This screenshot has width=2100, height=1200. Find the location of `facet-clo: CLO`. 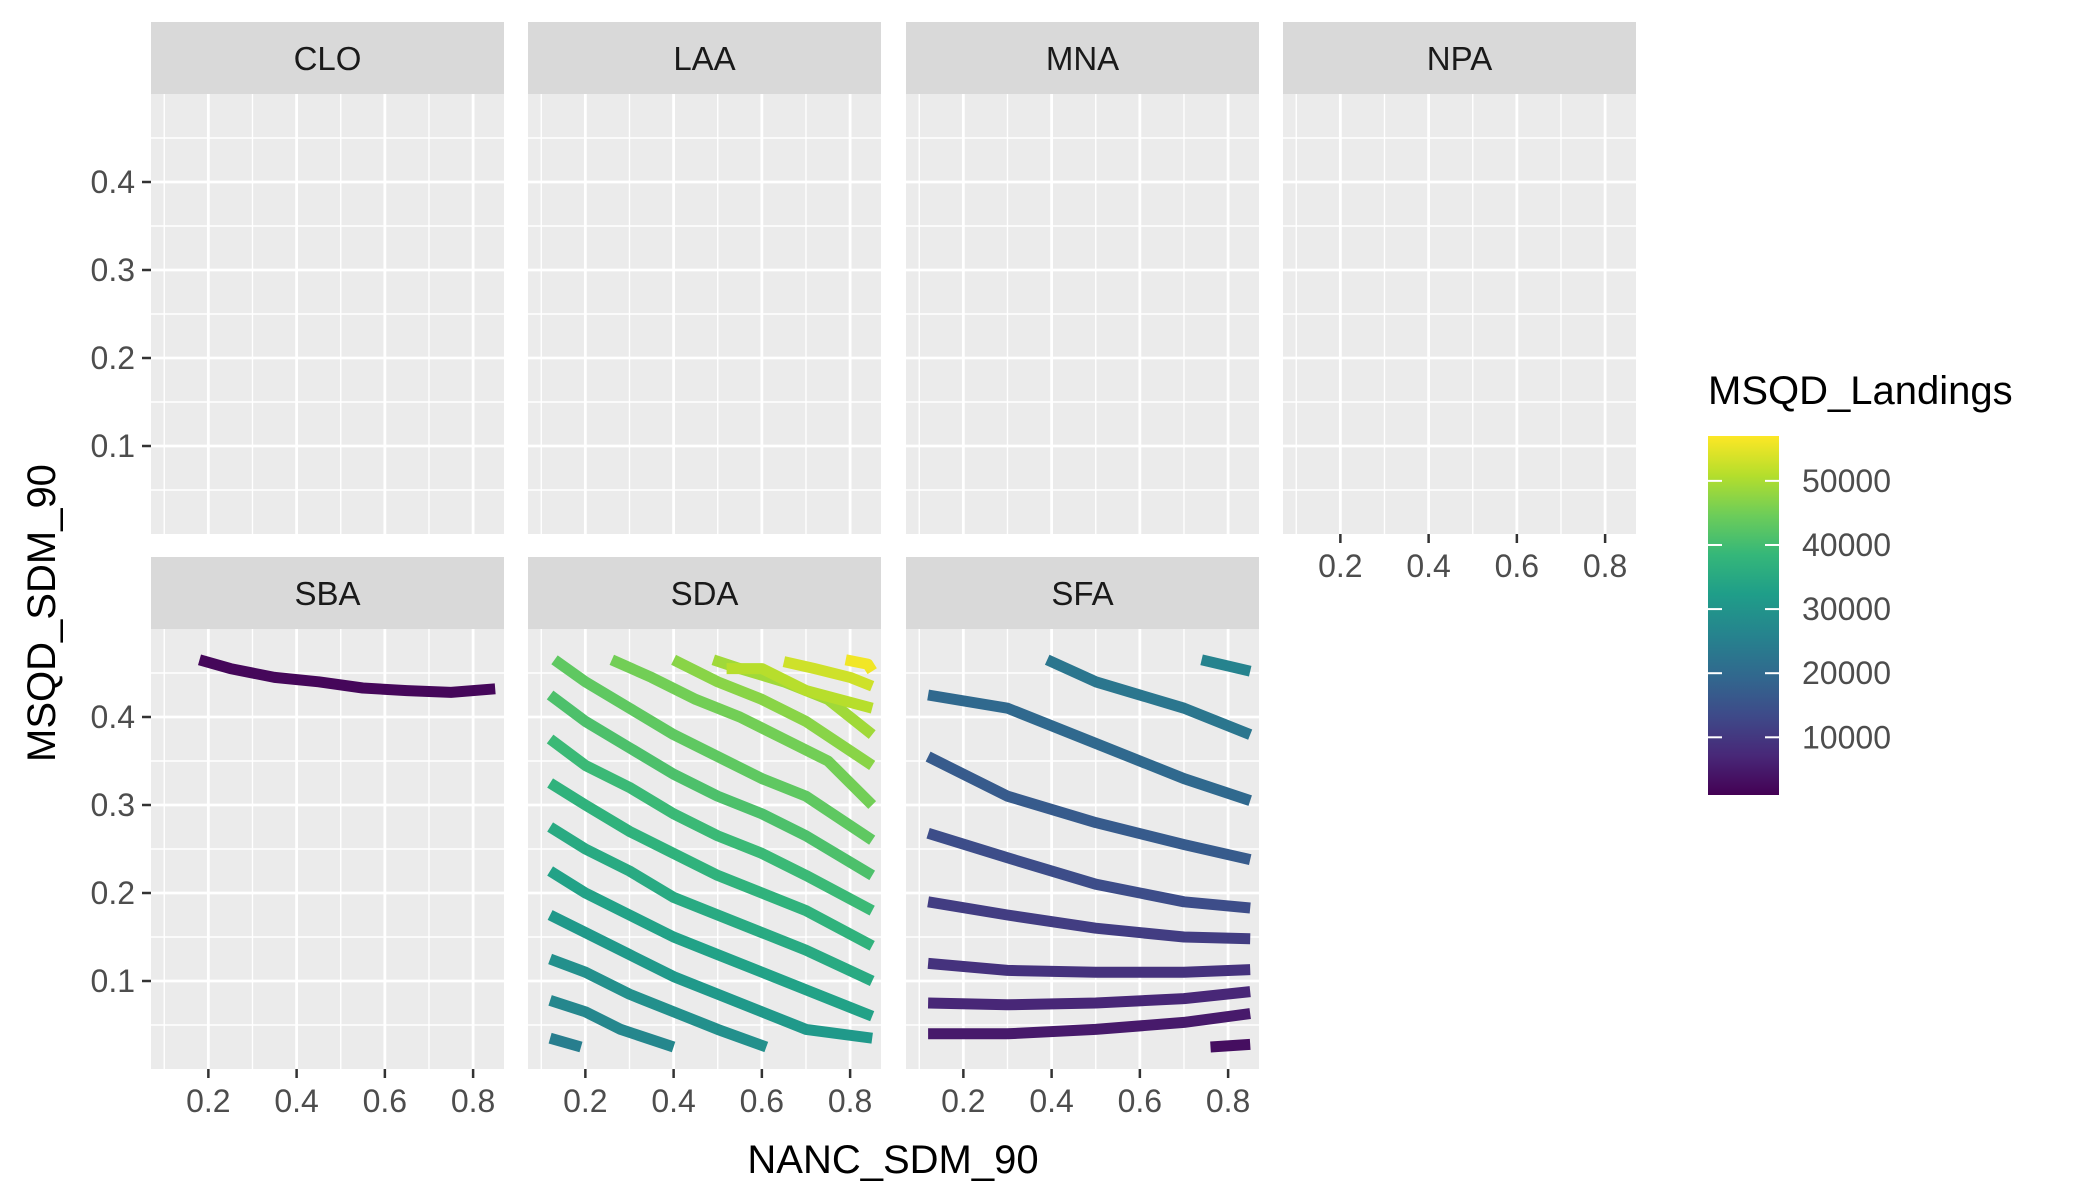

facet-clo: CLO is located at coordinates (327, 278).